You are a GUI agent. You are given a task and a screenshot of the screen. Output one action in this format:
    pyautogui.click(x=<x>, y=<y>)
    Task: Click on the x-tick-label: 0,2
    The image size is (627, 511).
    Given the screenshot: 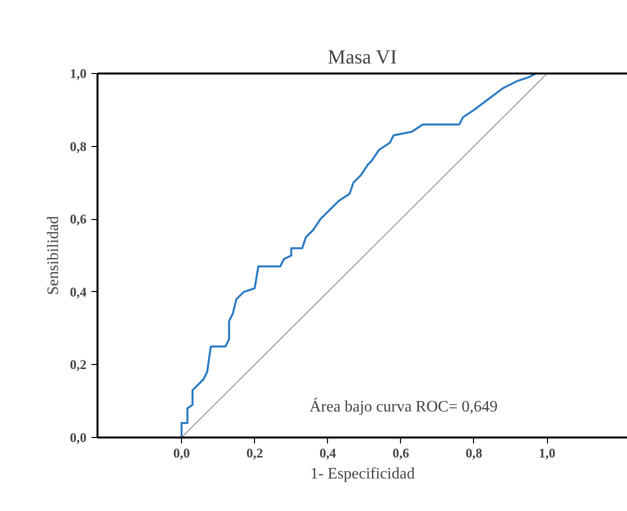 What is the action you would take?
    pyautogui.click(x=255, y=453)
    